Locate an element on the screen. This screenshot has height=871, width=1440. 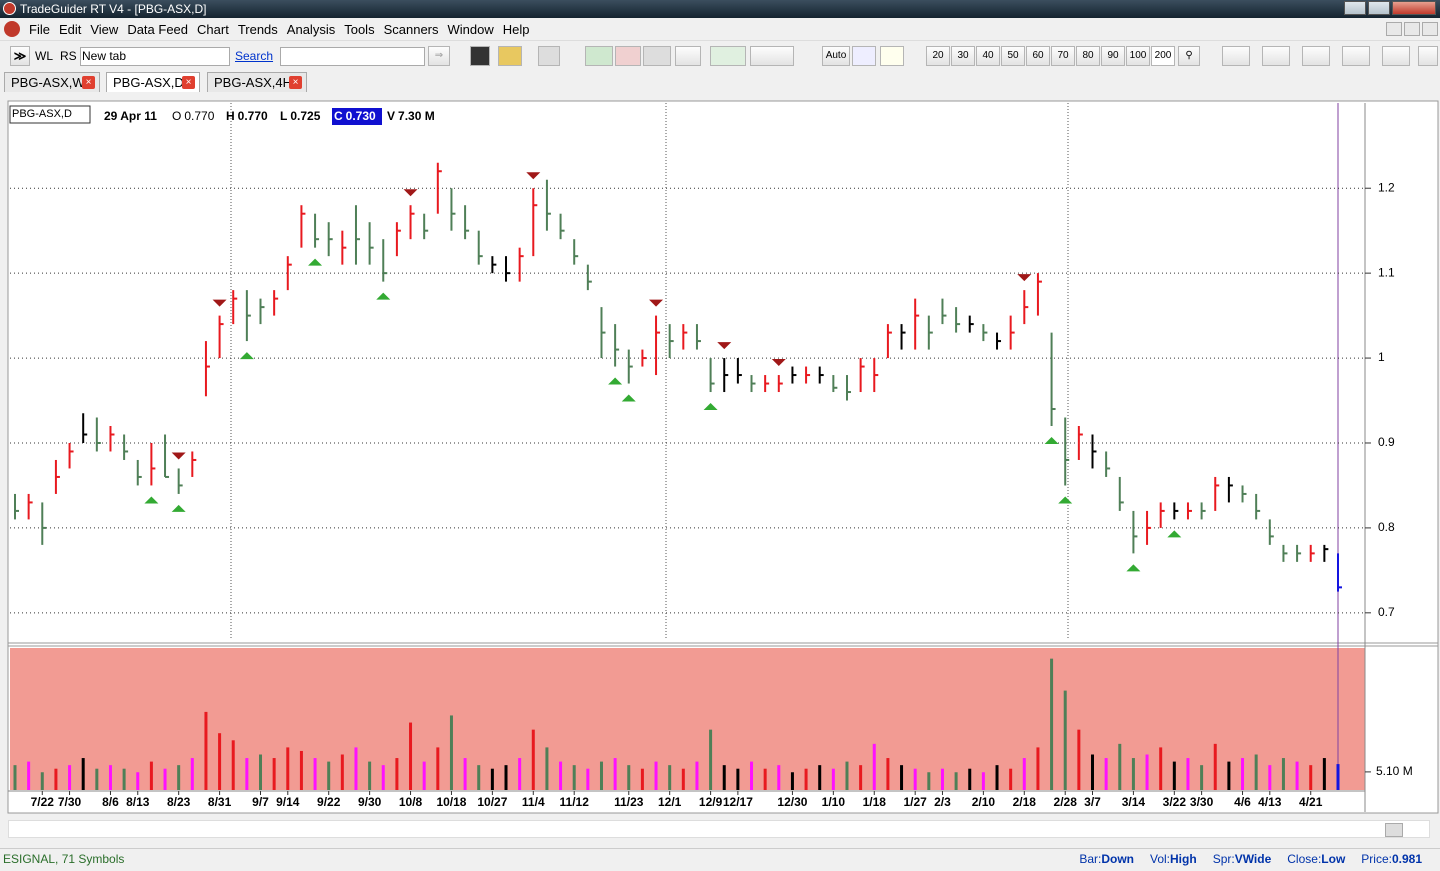
close-button is located at coordinates (1414, 8).